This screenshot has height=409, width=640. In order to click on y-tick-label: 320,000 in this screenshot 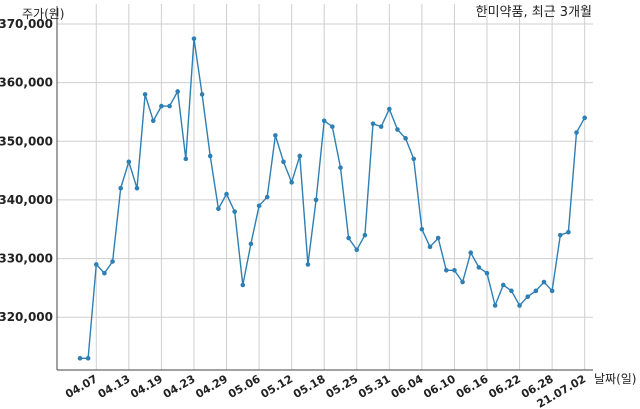, I will do `click(26, 317)`.